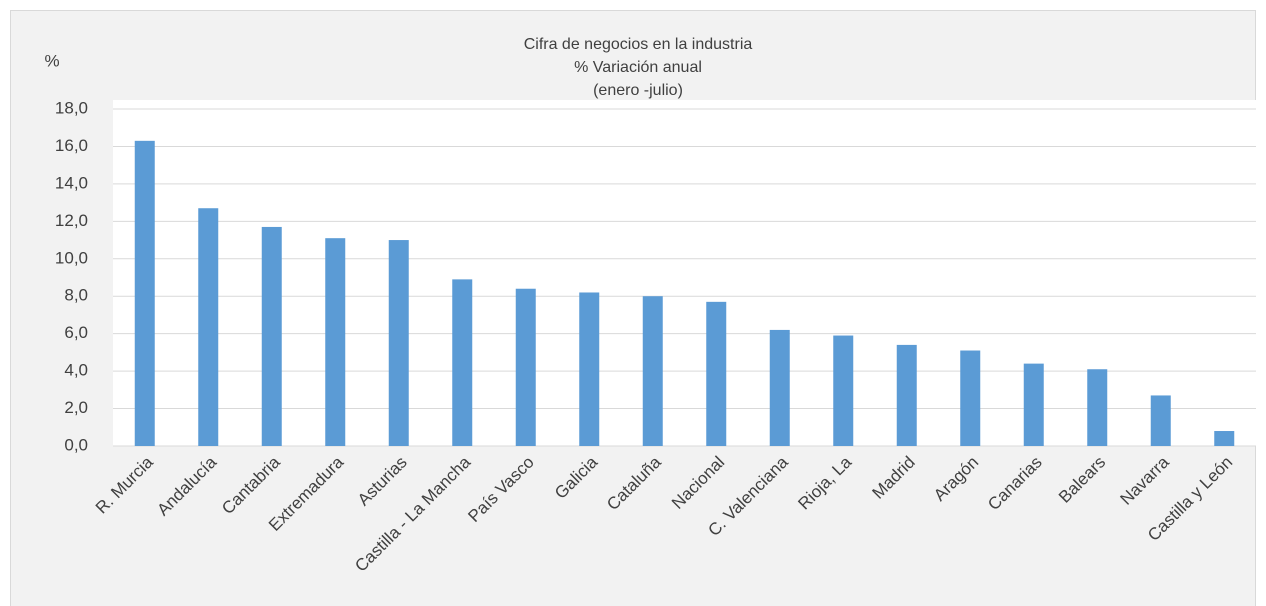 The image size is (1266, 606). What do you see at coordinates (76, 407) in the screenshot?
I see `y-tick-label: 2,0` at bounding box center [76, 407].